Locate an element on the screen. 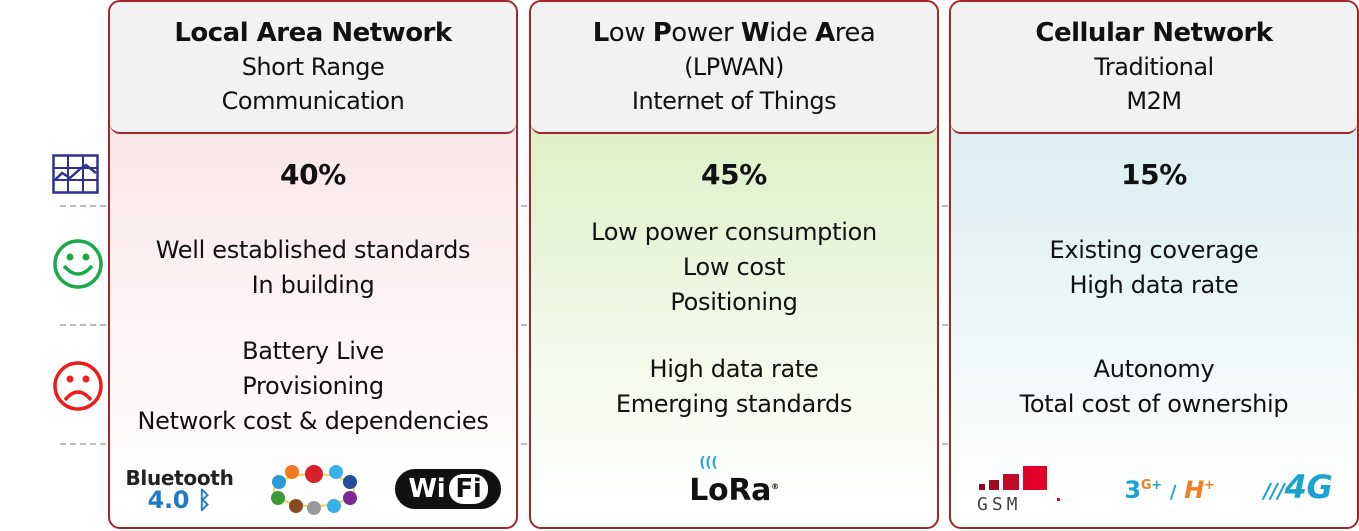 This screenshot has height=531, width=1359. pro-item: Low cost is located at coordinates (734, 267).